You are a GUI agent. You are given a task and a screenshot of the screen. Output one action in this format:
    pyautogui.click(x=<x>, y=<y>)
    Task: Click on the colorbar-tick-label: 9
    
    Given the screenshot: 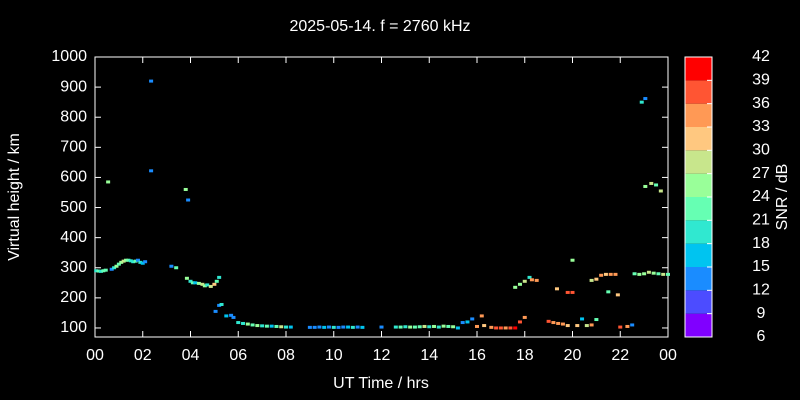 What is the action you would take?
    pyautogui.click(x=761, y=313)
    